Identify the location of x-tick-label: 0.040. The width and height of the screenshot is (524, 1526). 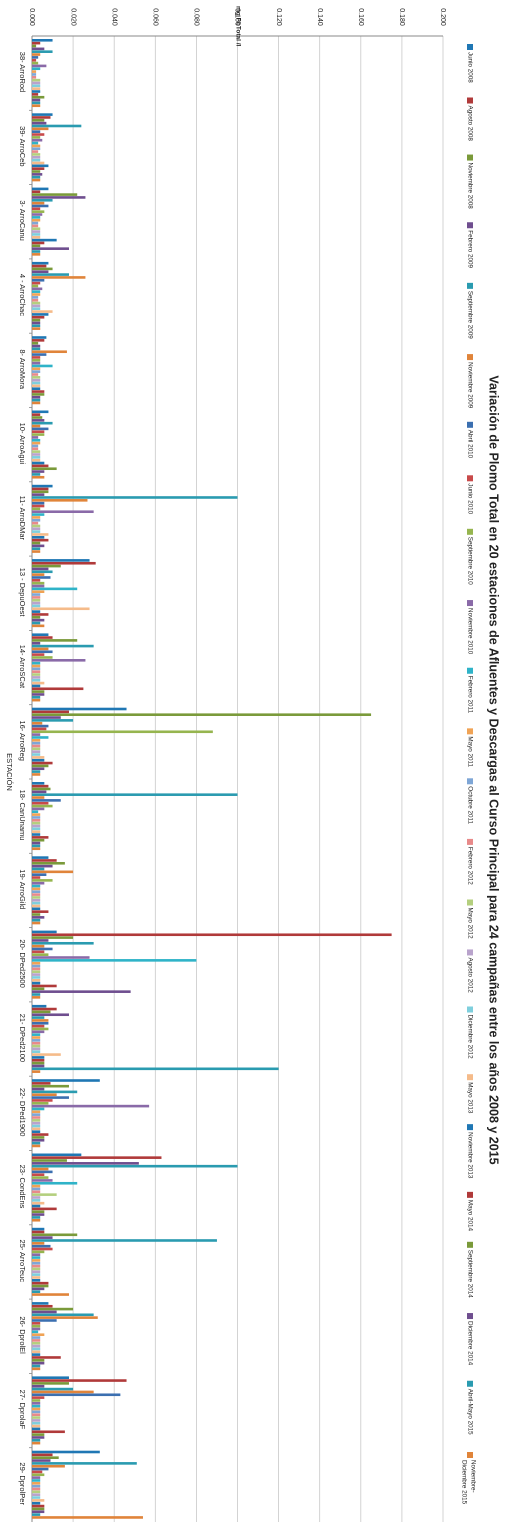
(113, 17).